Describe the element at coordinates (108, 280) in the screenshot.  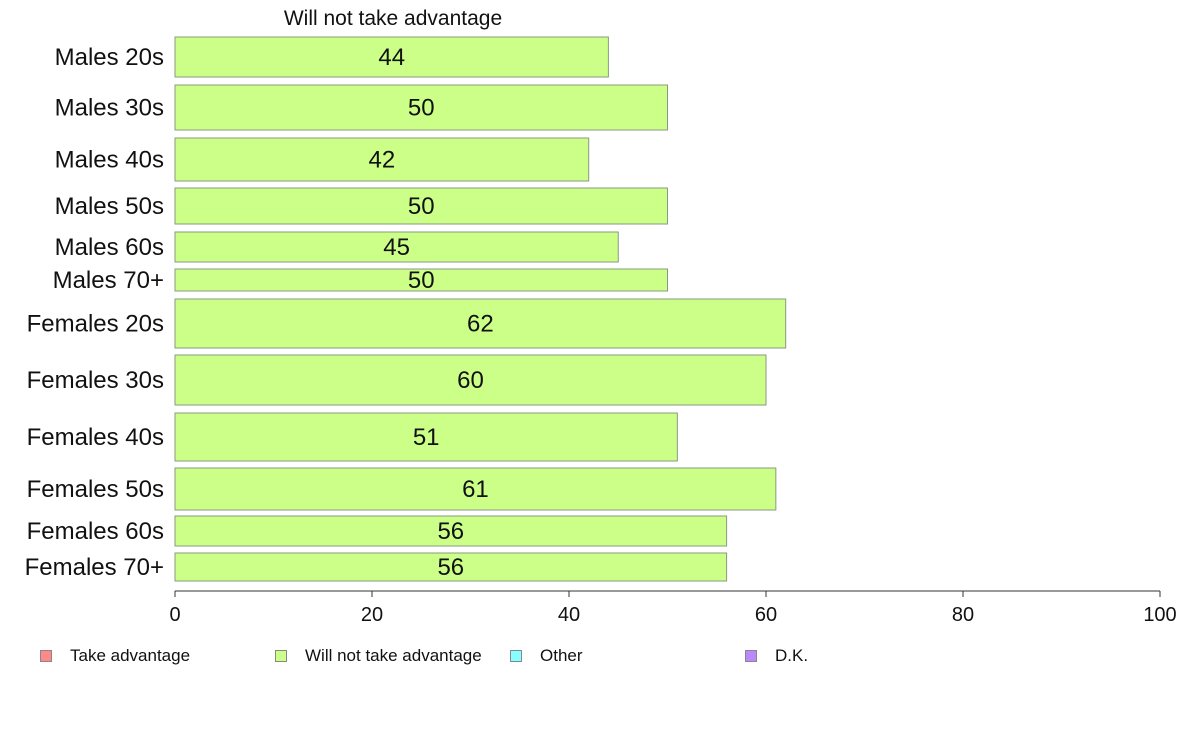
I see `category-label-males-70plus: Males 70+` at that location.